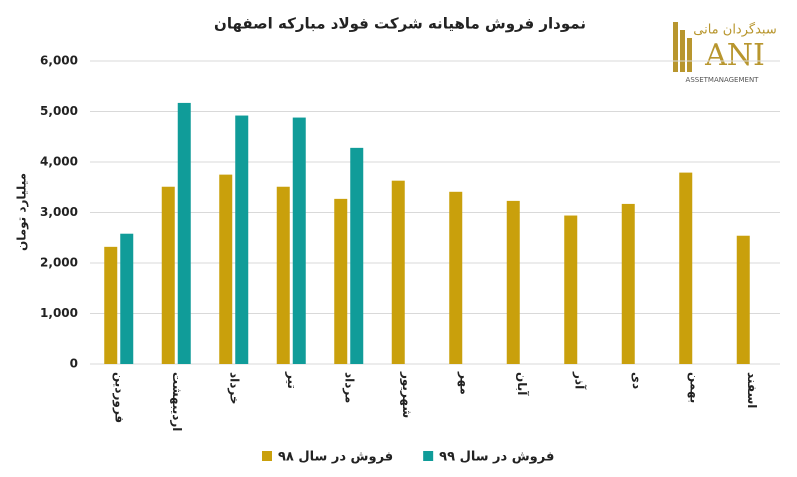  Describe the element at coordinates (752, 390) in the screenshot. I see `x-tick-label: اسفند` at that location.